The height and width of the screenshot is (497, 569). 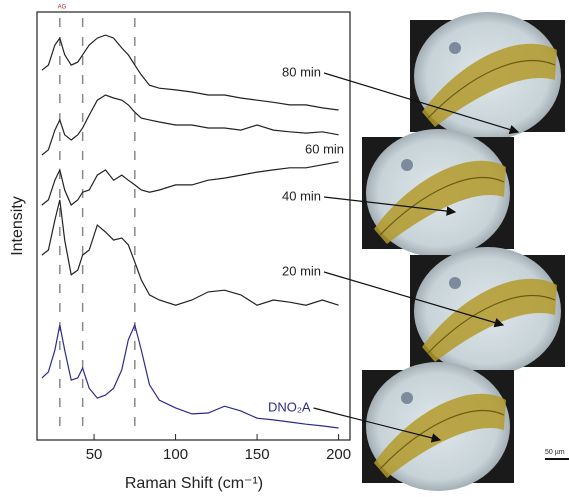 What do you see at coordinates (555, 452) in the screenshot?
I see `scale-bar-label: 50 µm` at bounding box center [555, 452].